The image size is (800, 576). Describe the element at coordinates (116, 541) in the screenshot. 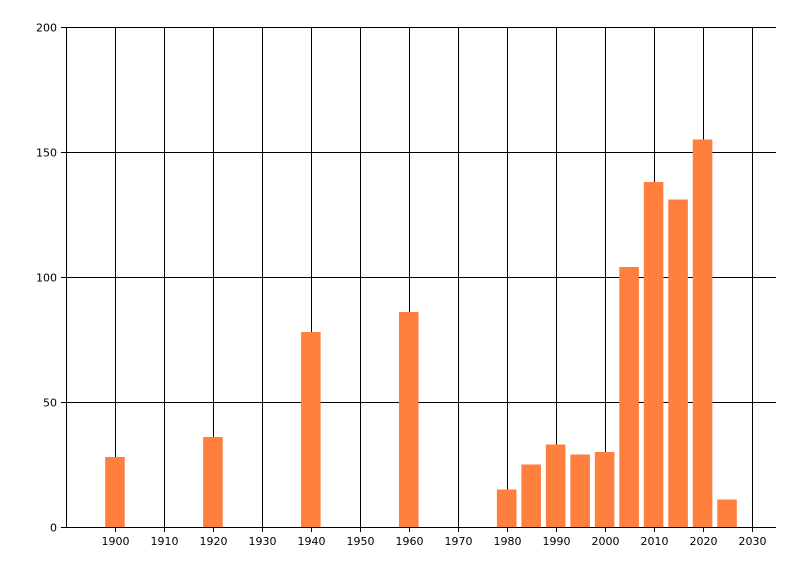

I see `x-tick-label: 1900` at that location.